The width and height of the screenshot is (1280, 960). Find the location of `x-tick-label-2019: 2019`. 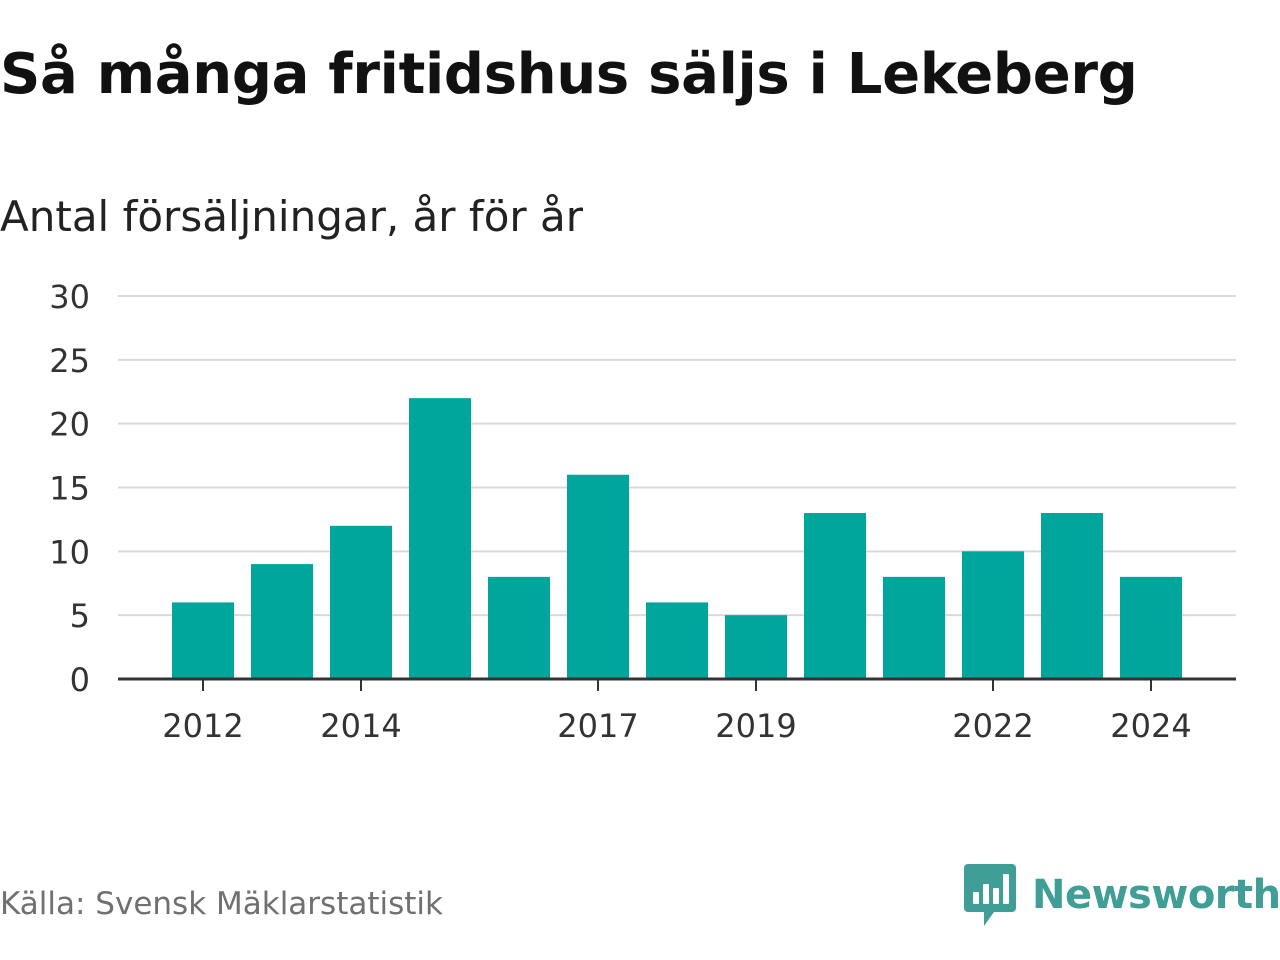

x-tick-label-2019: 2019 is located at coordinates (755, 726).